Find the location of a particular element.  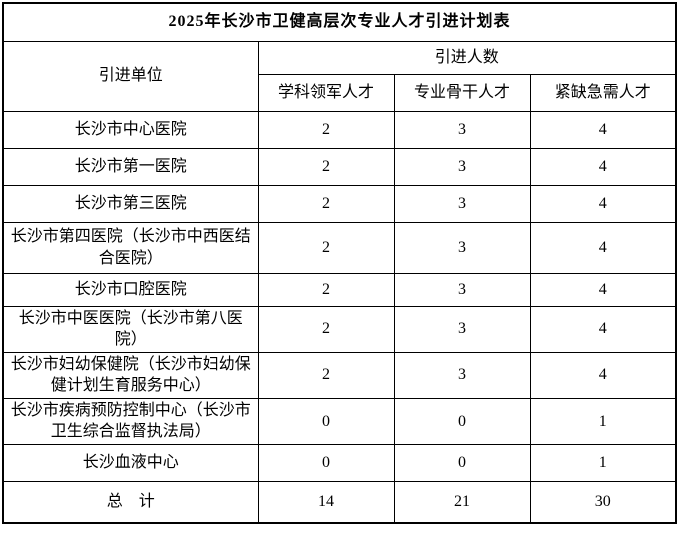

table-row: 长沙市妇幼保健院（长沙市妇幼保健计划生育服务中心） 2 3 4 is located at coordinates (339, 375).